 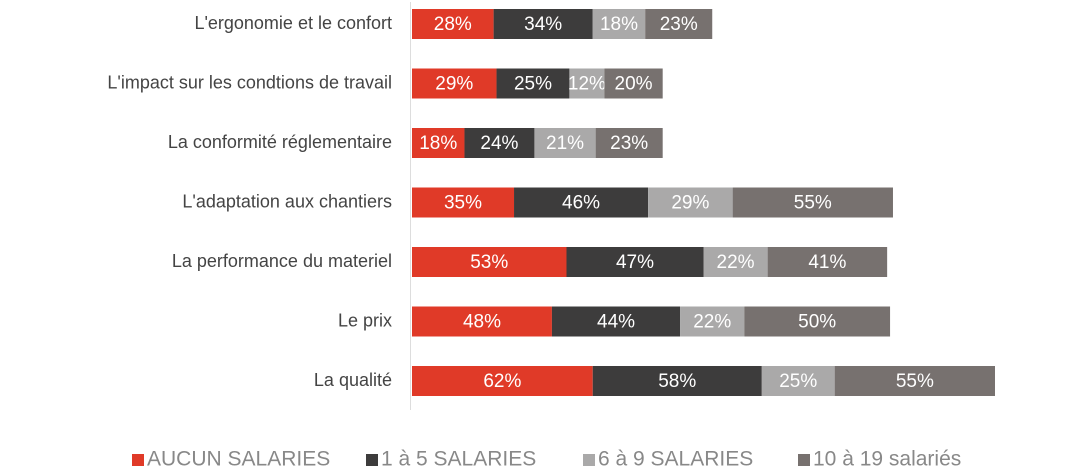 I want to click on category-label: La performance du materiel, so click(x=282, y=261).